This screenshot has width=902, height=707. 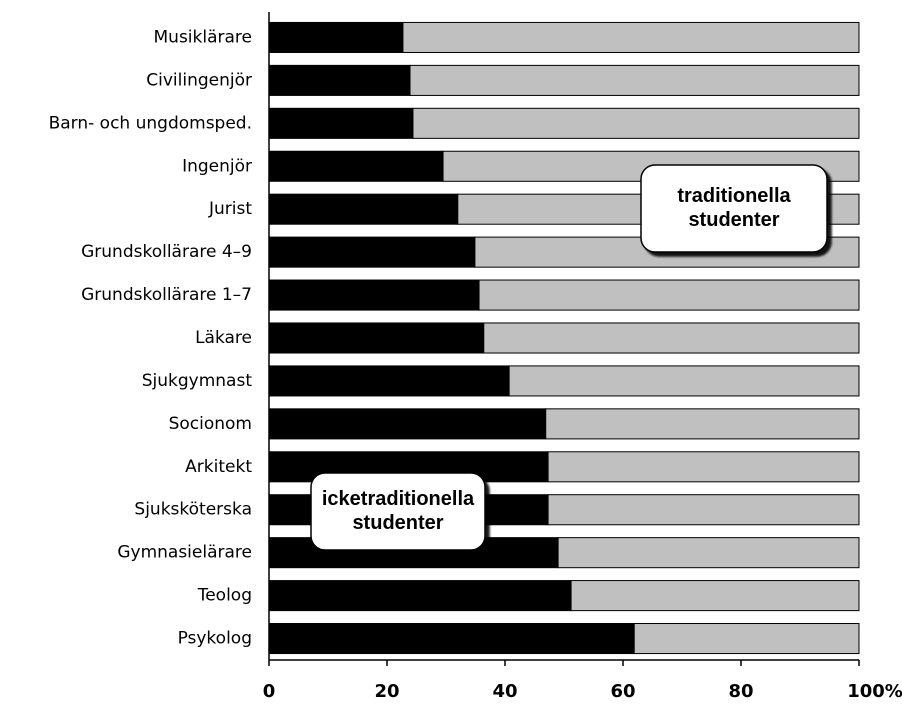 What do you see at coordinates (199, 80) in the screenshot?
I see `category-label: Civilingenjör` at bounding box center [199, 80].